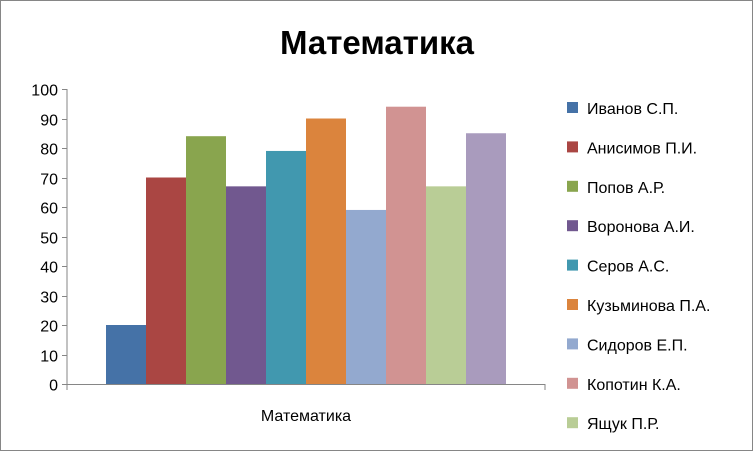 Image resolution: width=753 pixels, height=455 pixels. What do you see at coordinates (49, 298) in the screenshot?
I see `y-tick-label-30: 30` at bounding box center [49, 298].